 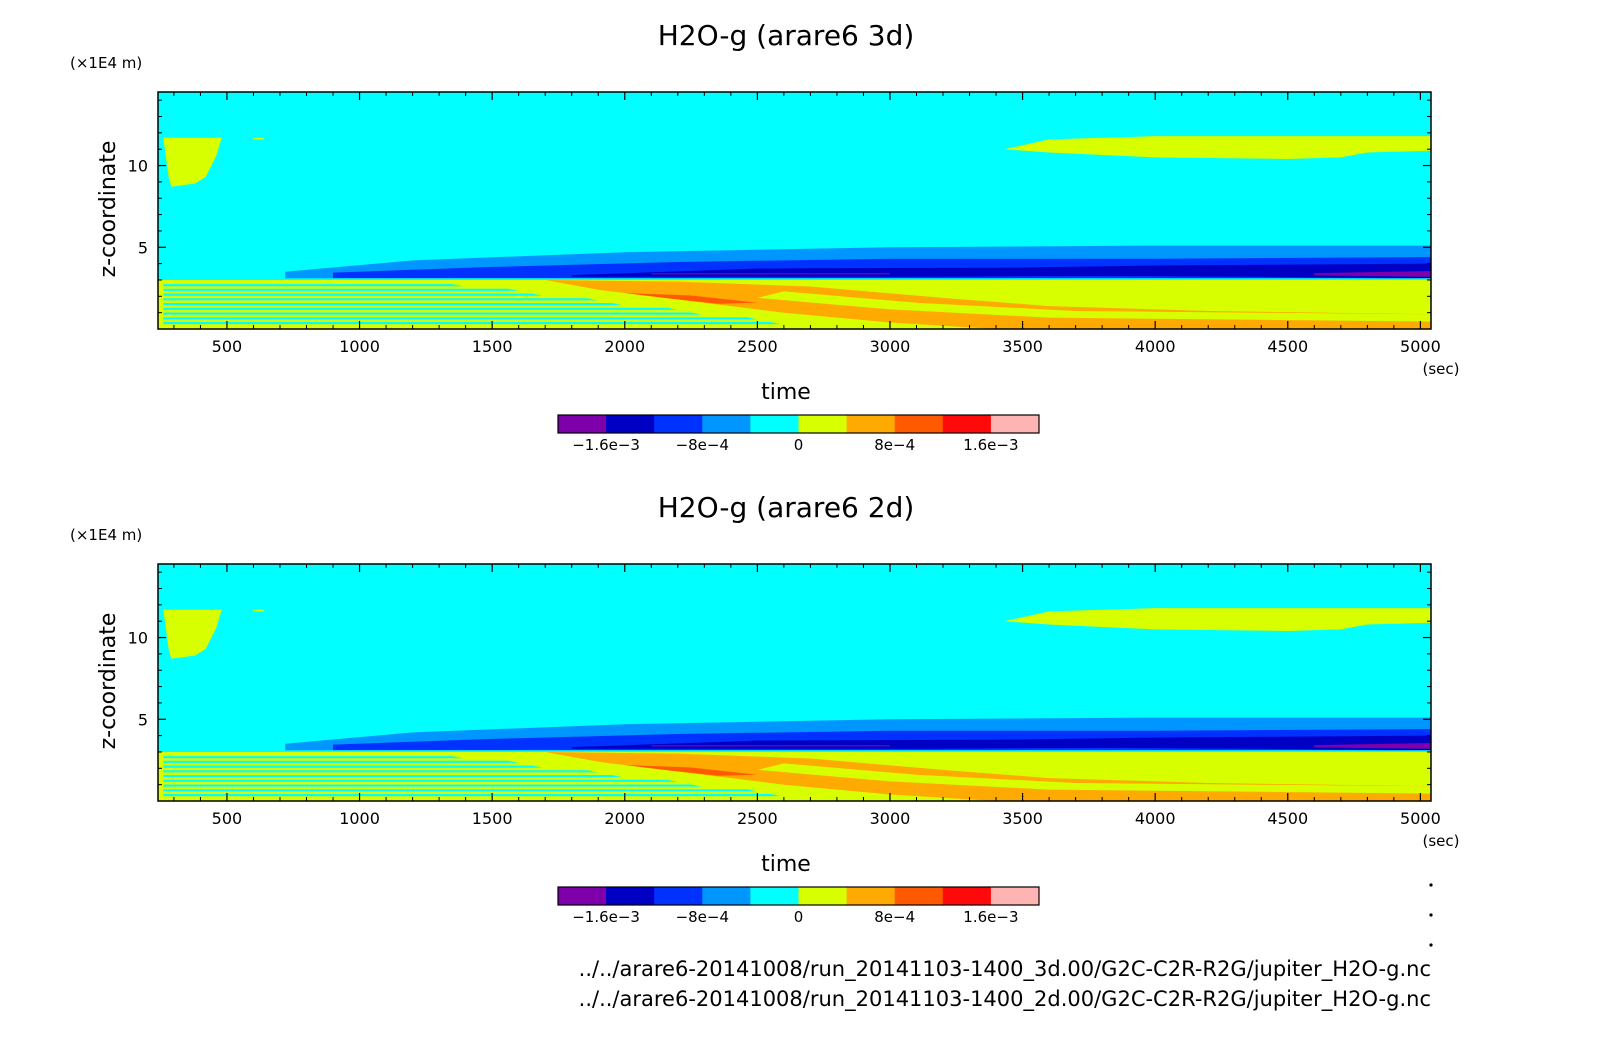 I want to click on contour-upper-streak, so click(x=259, y=610).